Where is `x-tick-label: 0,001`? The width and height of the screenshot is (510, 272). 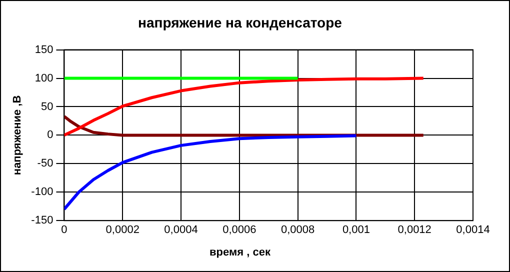
x-tick-label: 0,001 is located at coordinates (356, 230).